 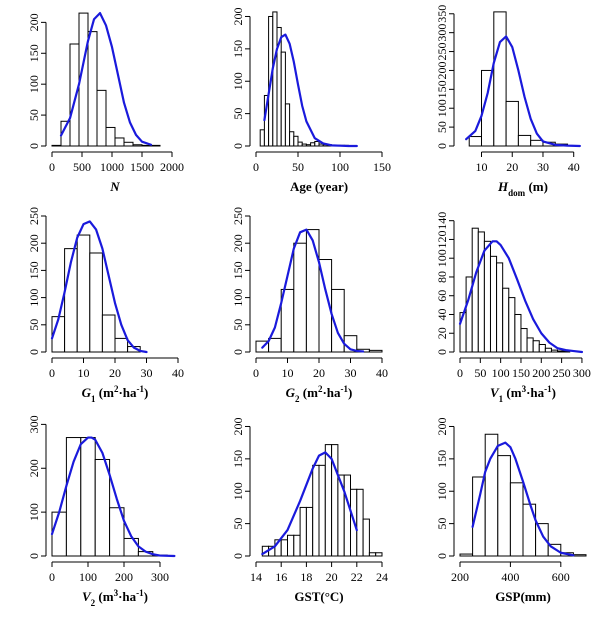 I want to click on x-tick-label: 24, so click(x=382, y=577).